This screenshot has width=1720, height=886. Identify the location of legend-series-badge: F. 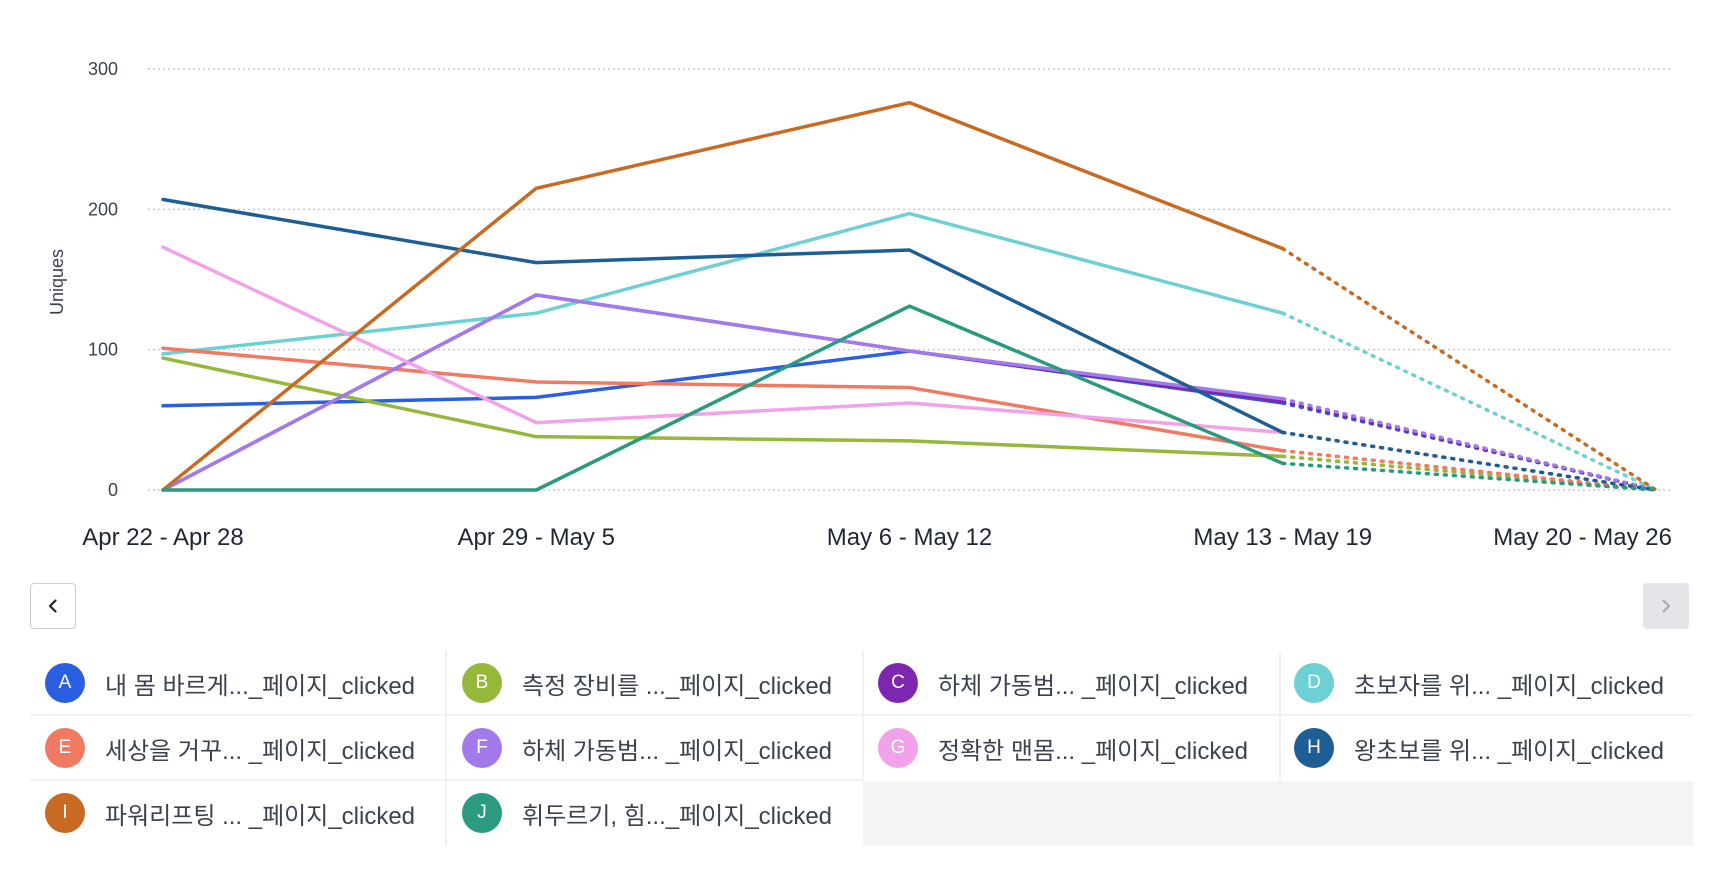
(482, 748).